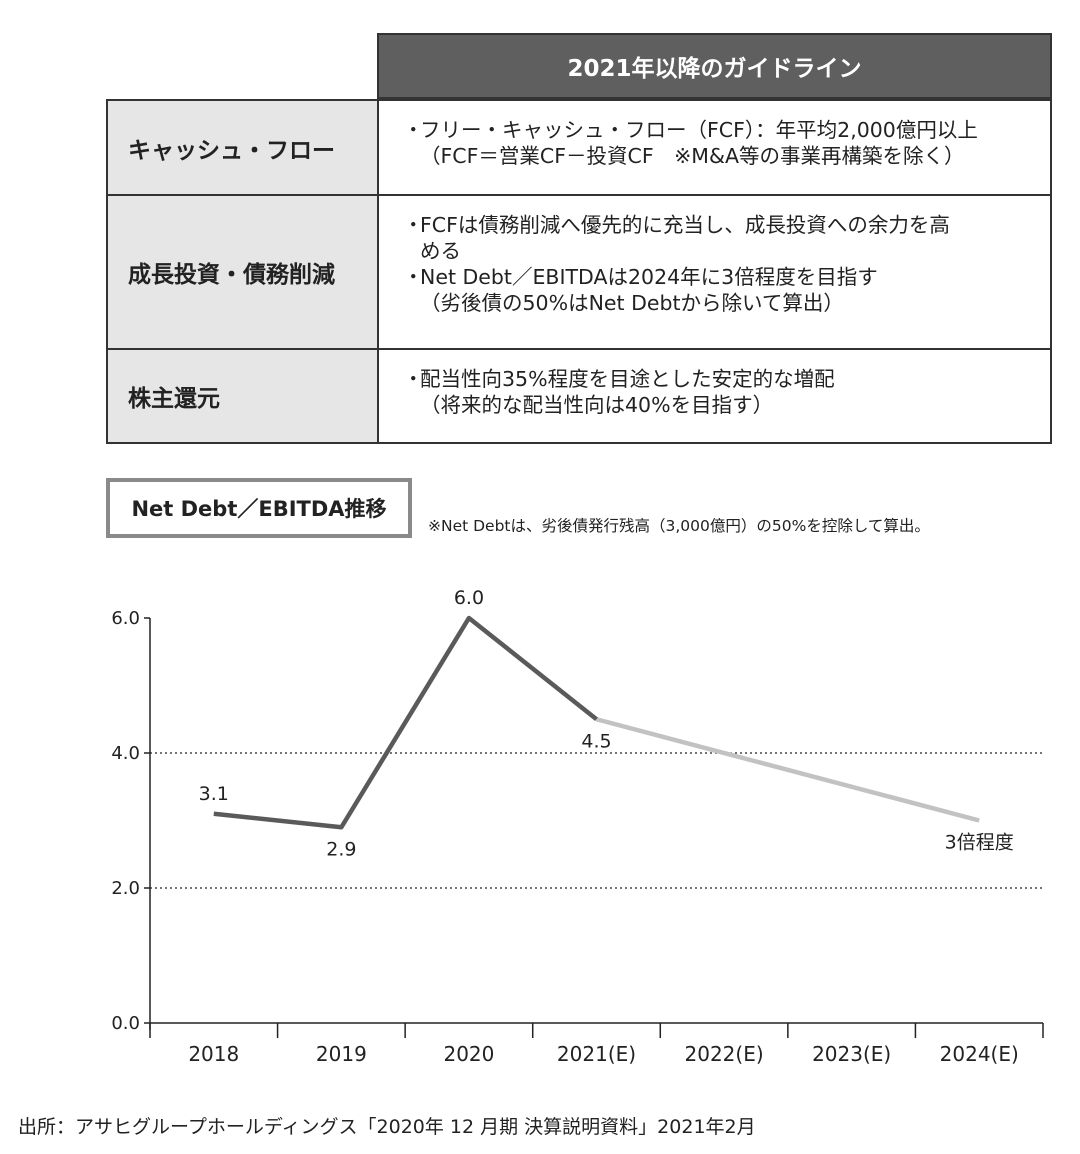  Describe the element at coordinates (259, 508) in the screenshot. I see `chart-title: Net Debt／EBITDA推移` at that location.